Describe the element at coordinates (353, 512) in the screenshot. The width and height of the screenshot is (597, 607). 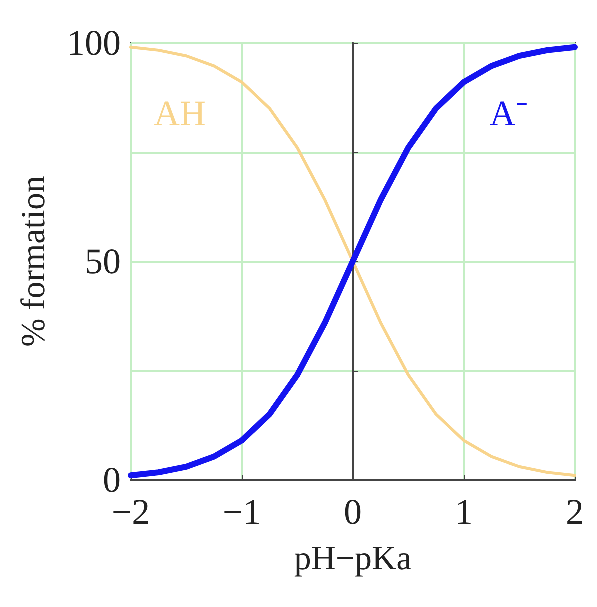
I see `x-tick-label: 0` at that location.